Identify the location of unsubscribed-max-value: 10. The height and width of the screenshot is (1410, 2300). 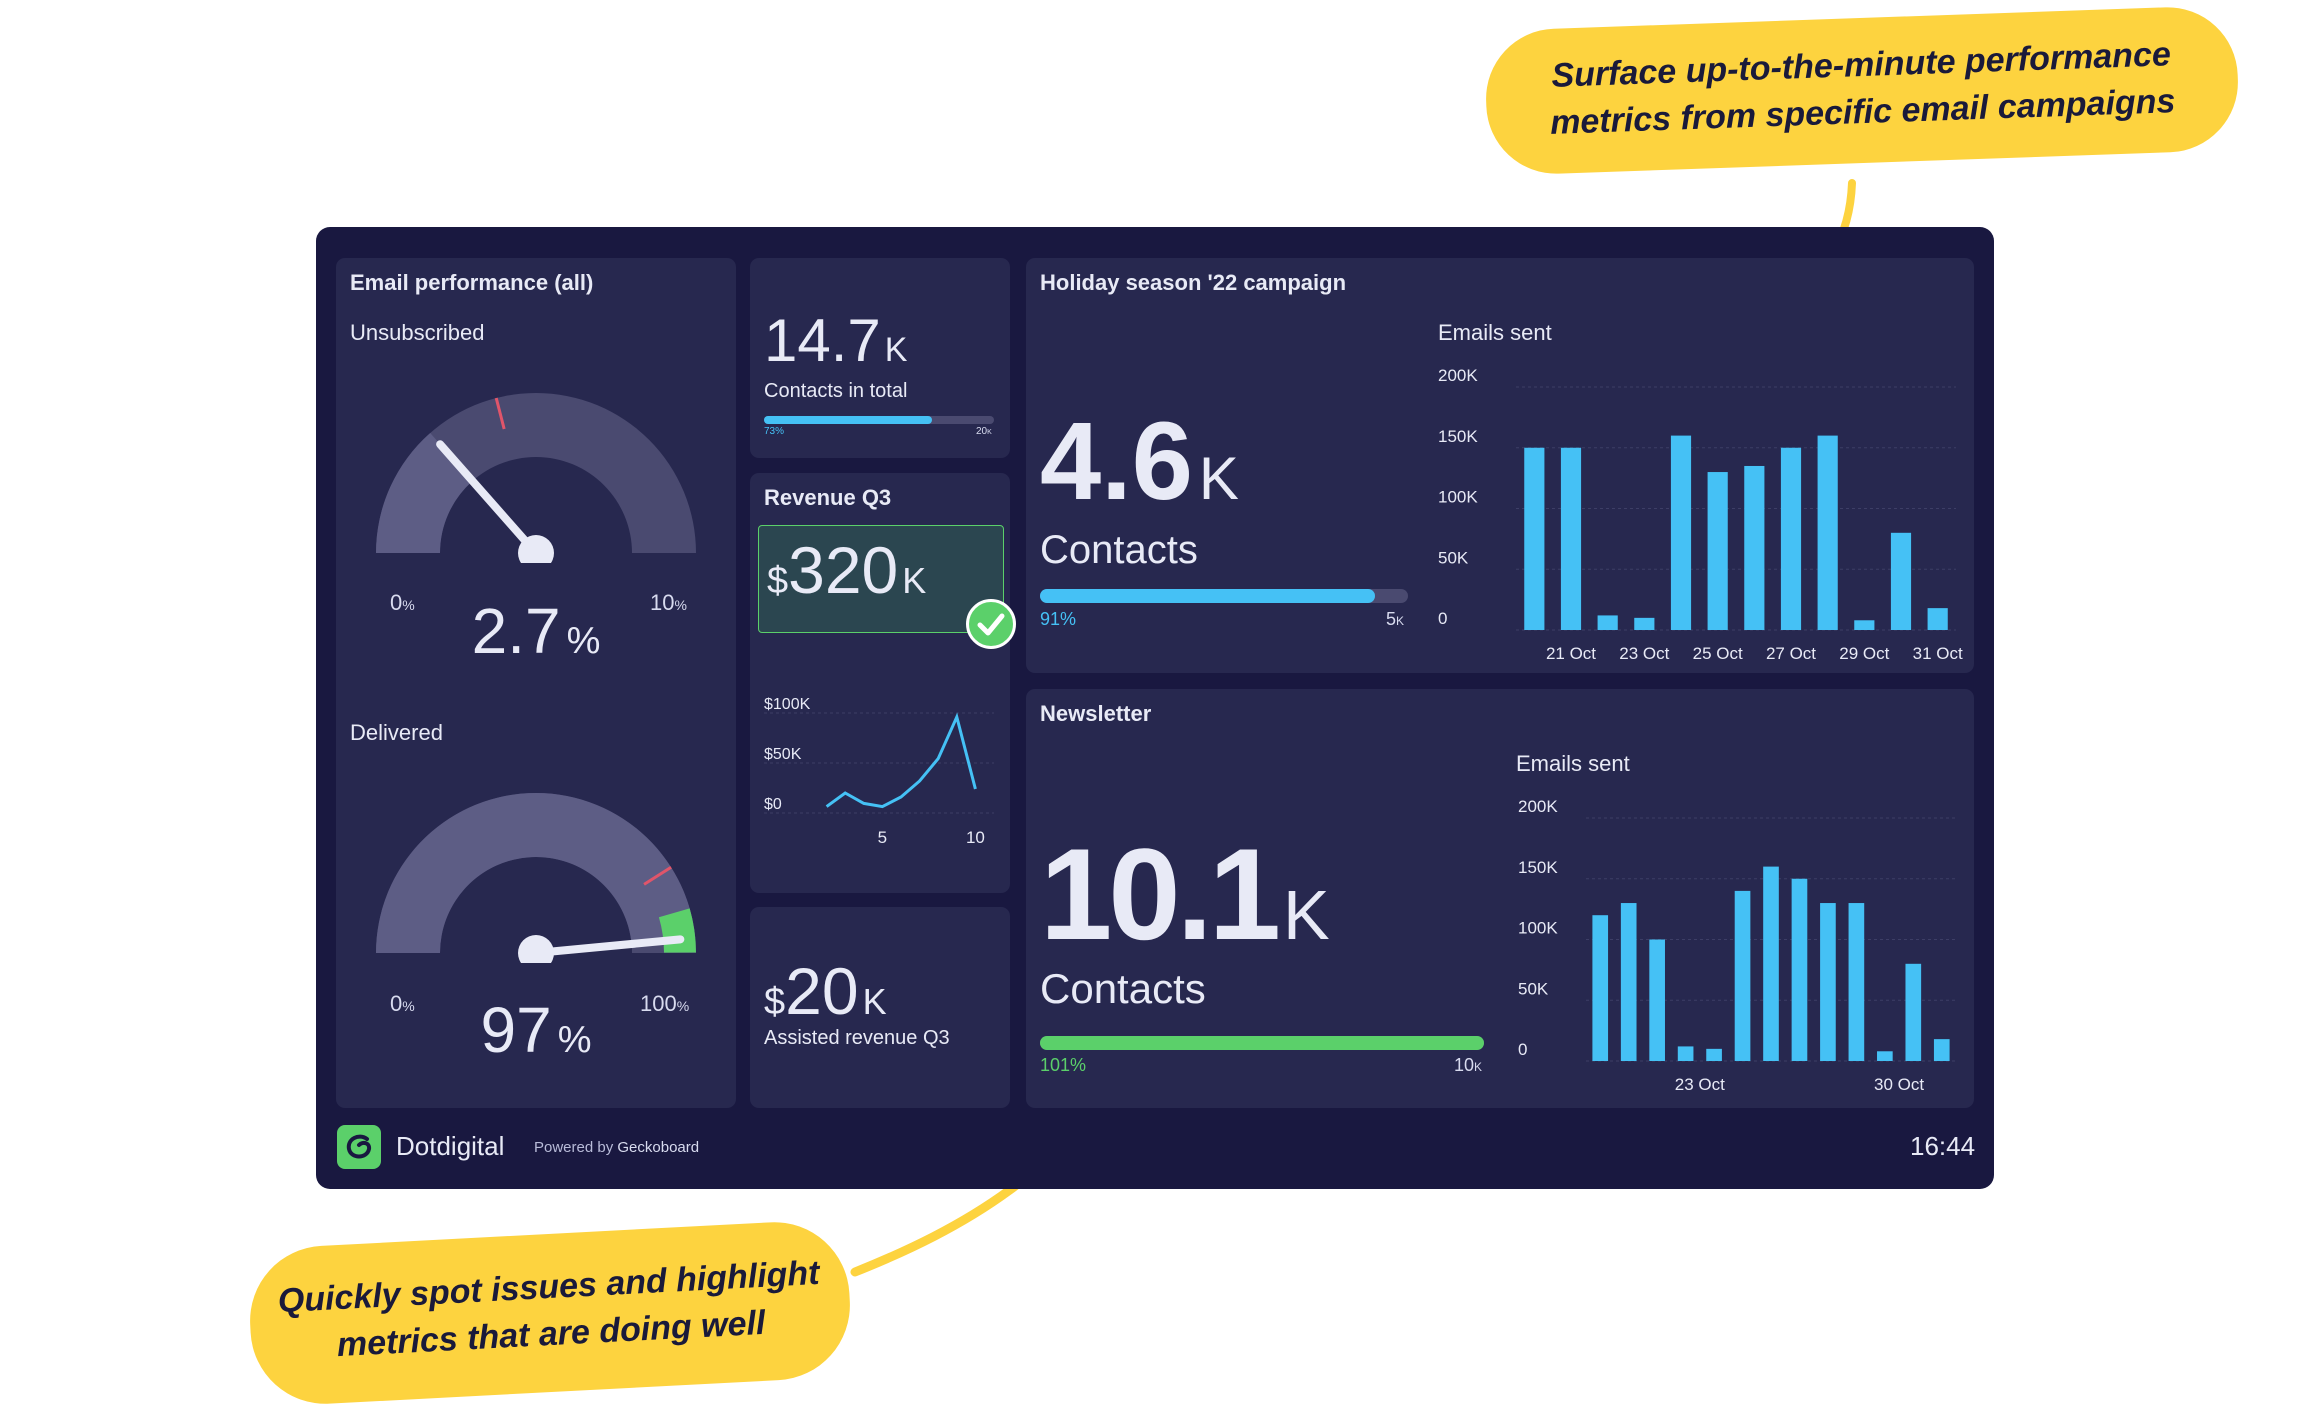
(662, 602).